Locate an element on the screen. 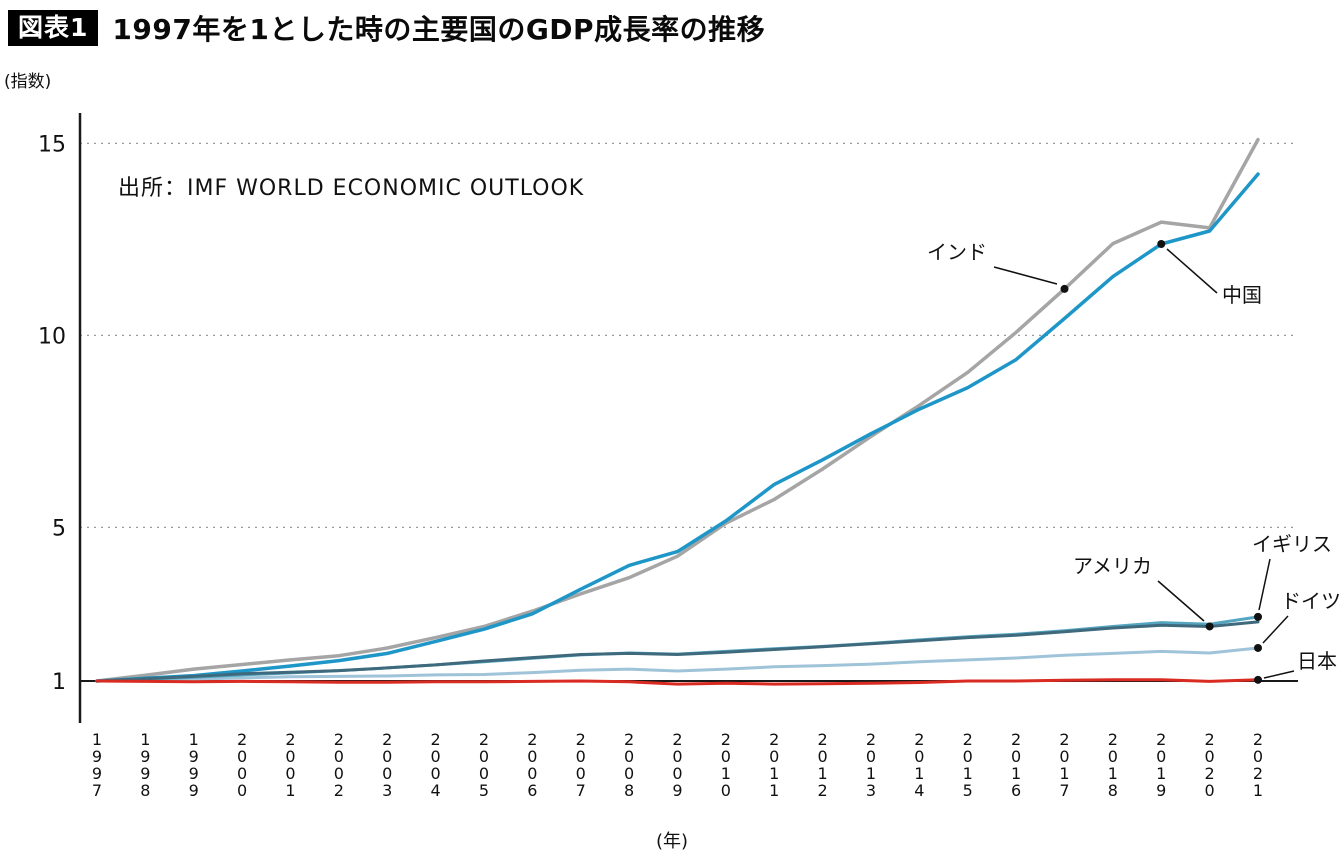 Image resolution: width=1340 pixels, height=860 pixels. page-title: 1997年を1とした時の主要国のGDP成長率の推移 is located at coordinates (439, 29).